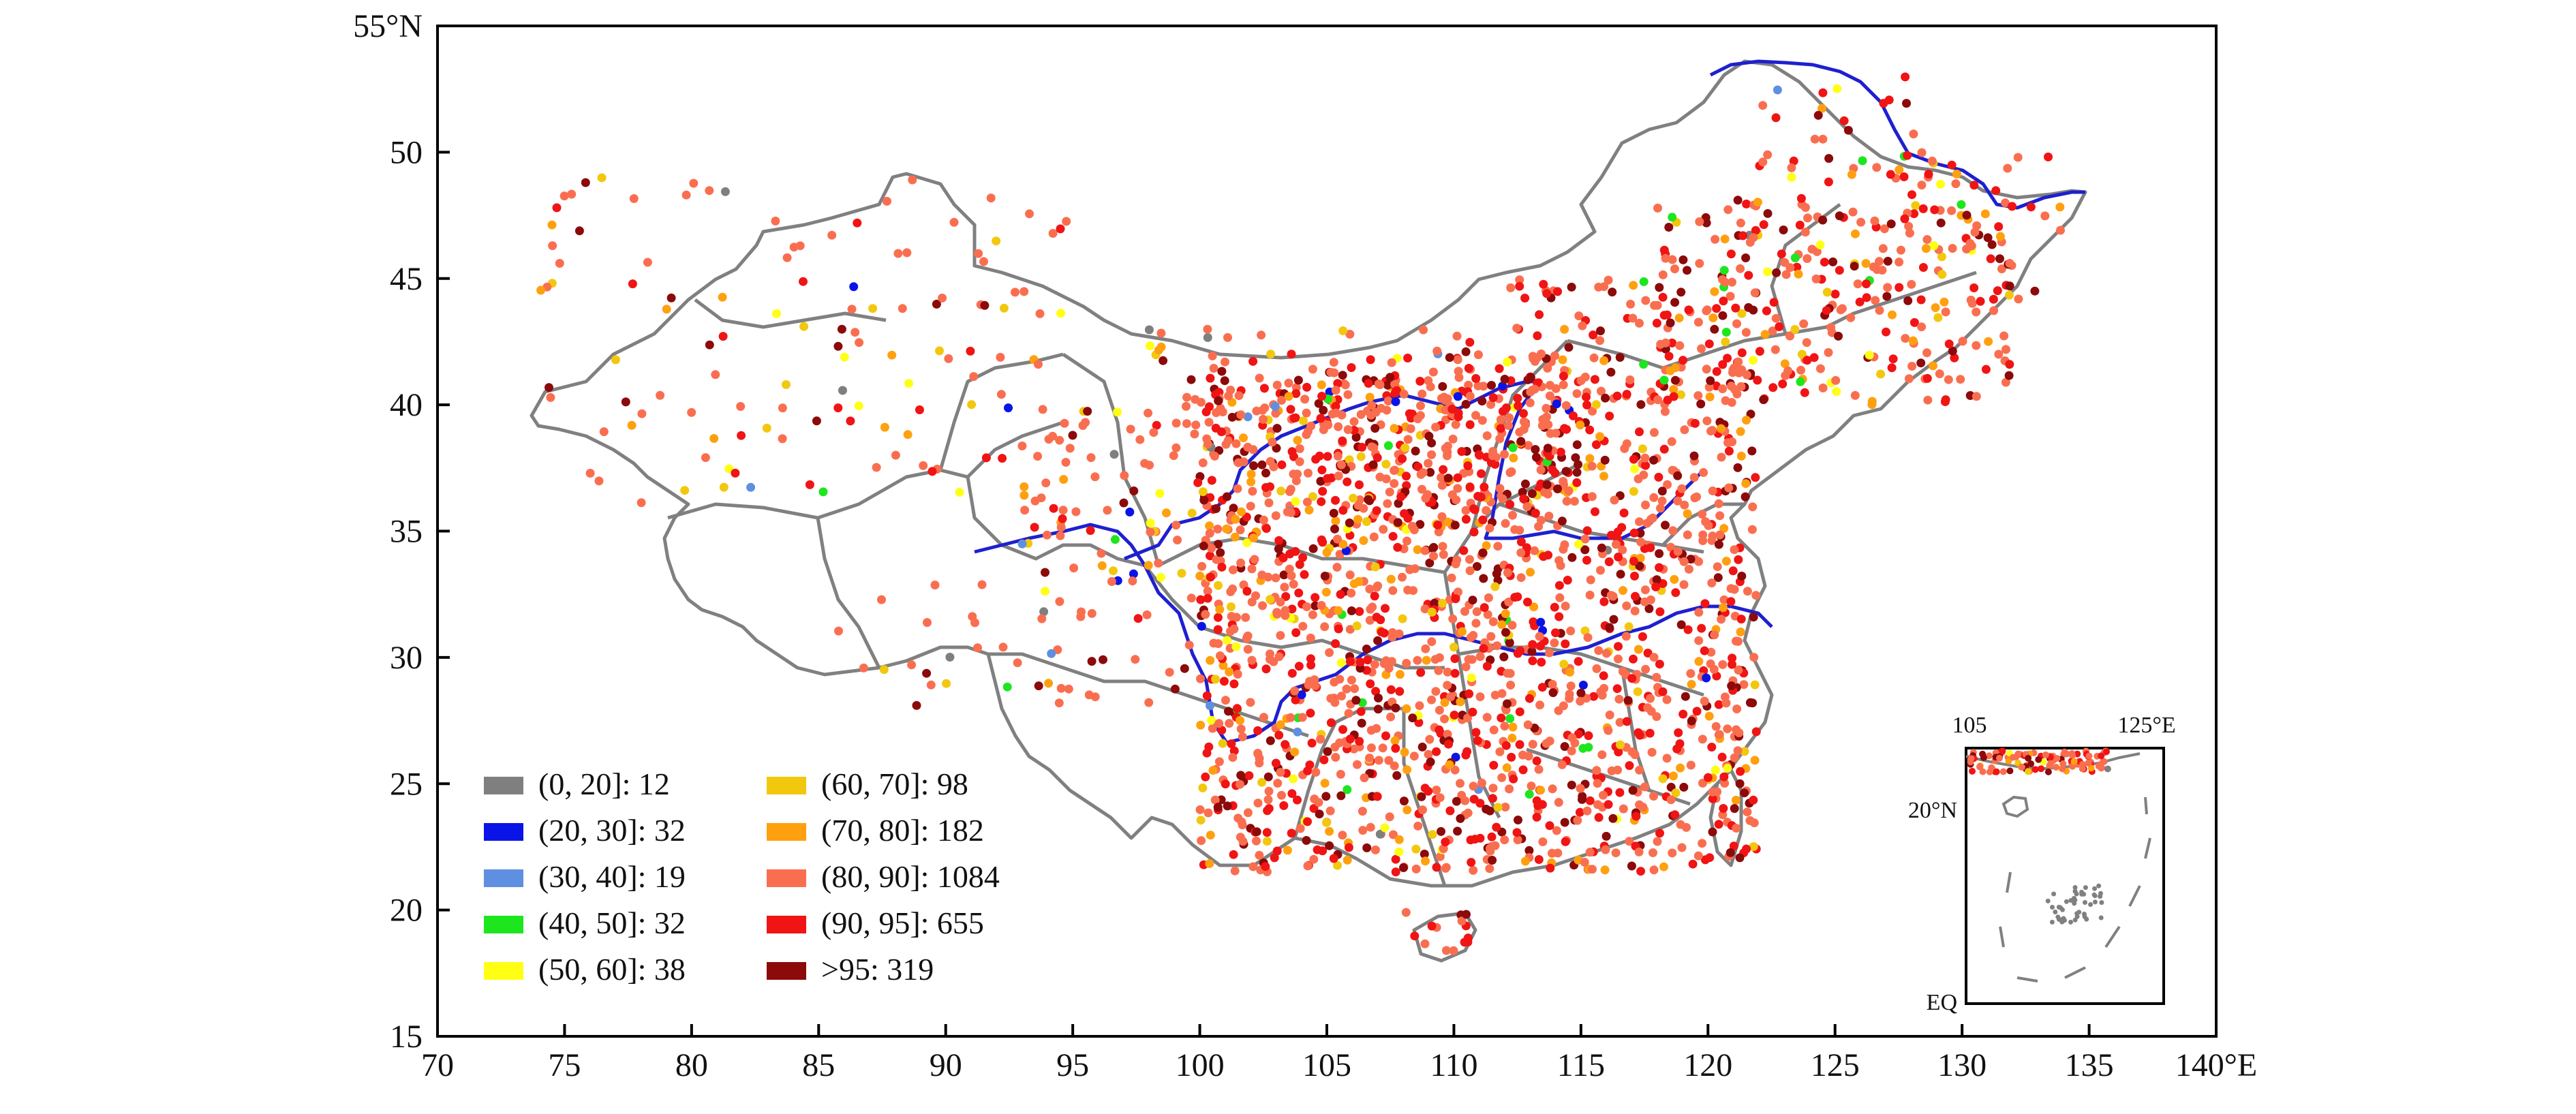 The image size is (2576, 1114). What do you see at coordinates (604, 784) in the screenshot?
I see `legend-label: (0, 20]: 12` at bounding box center [604, 784].